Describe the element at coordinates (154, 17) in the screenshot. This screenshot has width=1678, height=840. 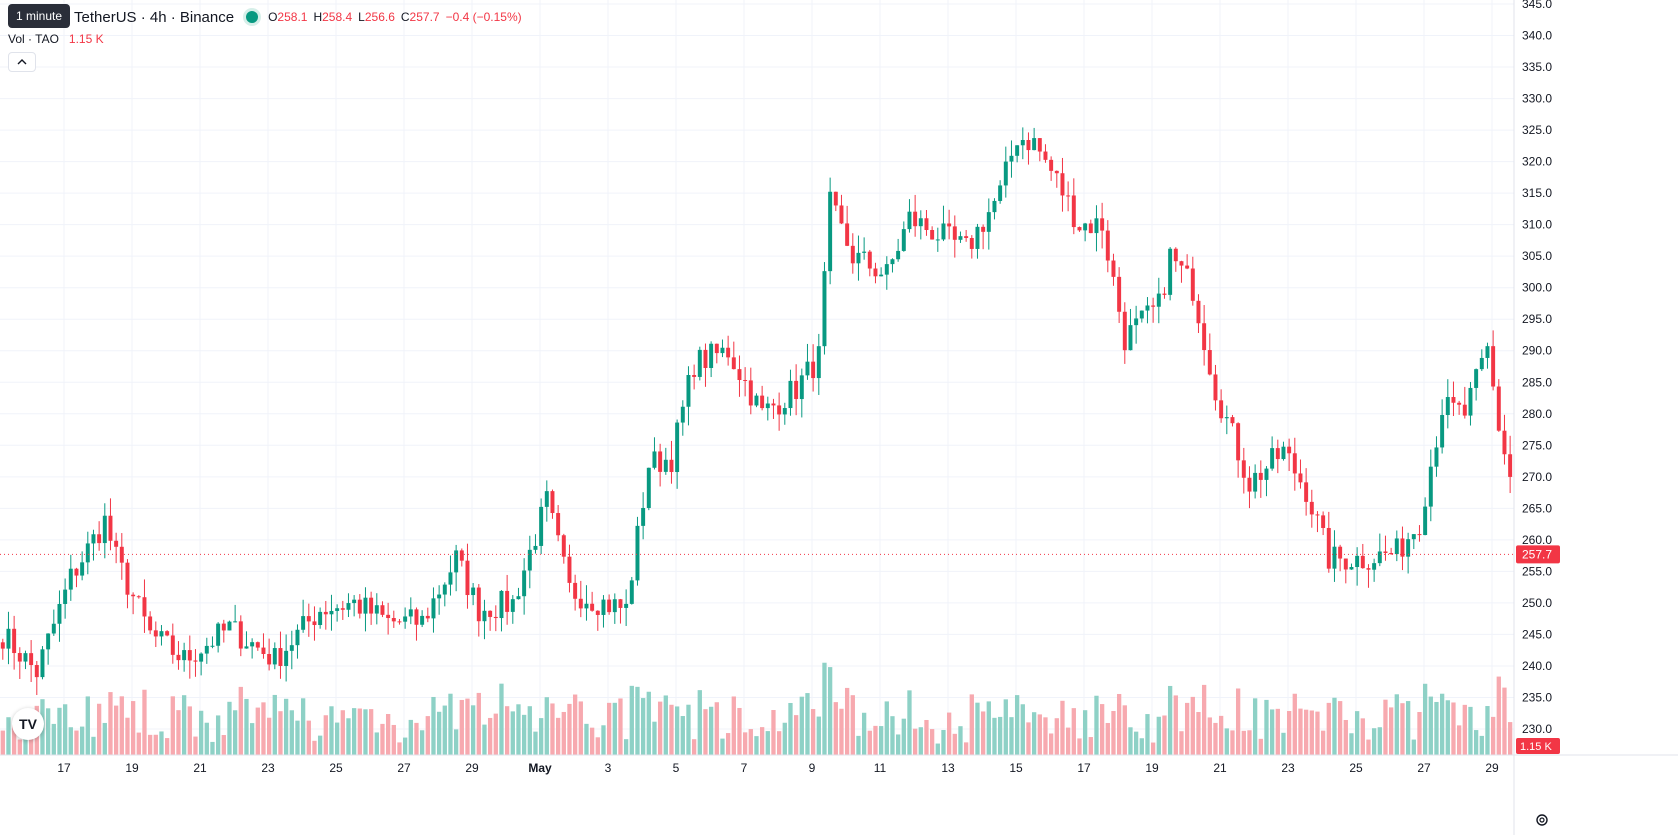
I see `symbol-title: TetherUS · 4h · Binance` at that location.